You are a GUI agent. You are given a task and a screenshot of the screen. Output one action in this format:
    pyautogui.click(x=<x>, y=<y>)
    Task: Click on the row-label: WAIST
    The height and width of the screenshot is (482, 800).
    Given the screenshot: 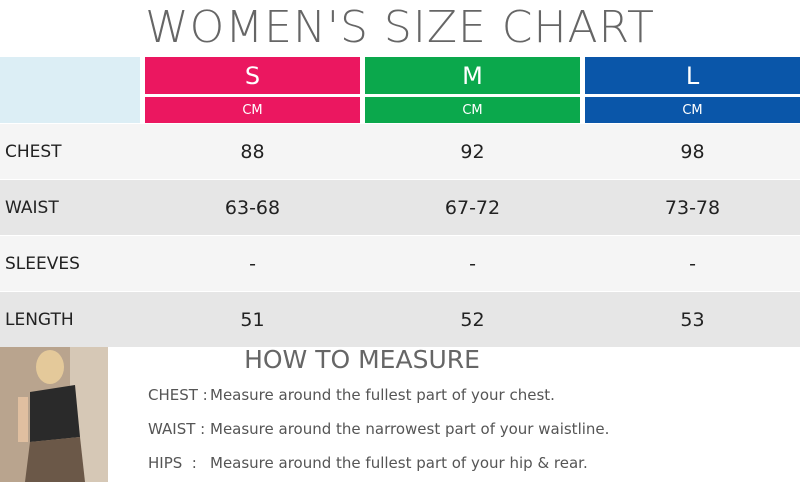 What is the action you would take?
    pyautogui.click(x=32, y=207)
    